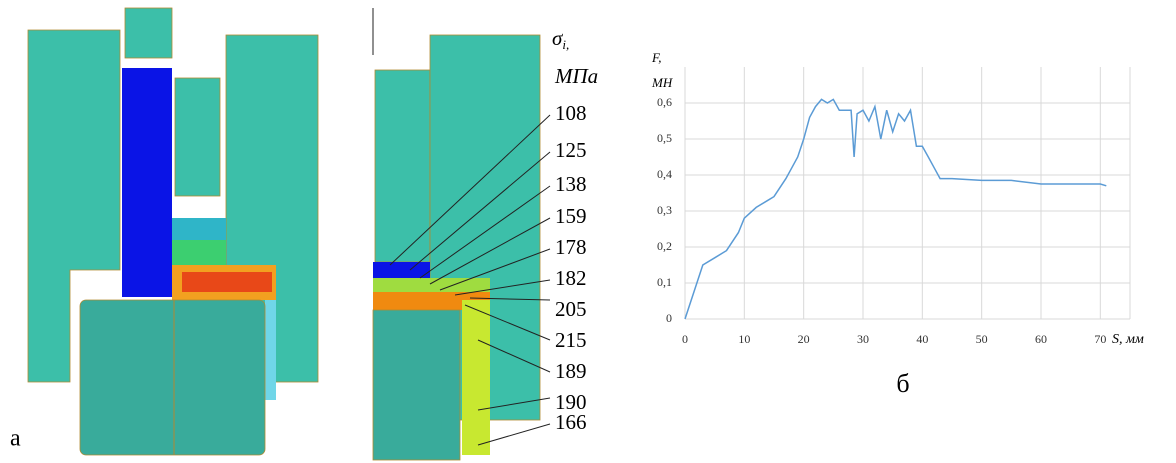  Describe the element at coordinates (664, 246) in the screenshot. I see `y-tick-label: 0,2` at that location.